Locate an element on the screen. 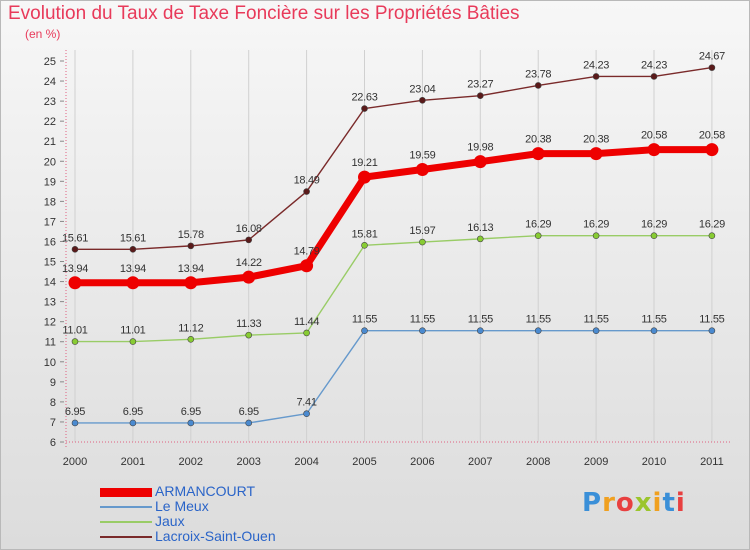 Image resolution: width=750 pixels, height=550 pixels. legend-label: Lacroix-Saint-Ouen is located at coordinates (215, 536).